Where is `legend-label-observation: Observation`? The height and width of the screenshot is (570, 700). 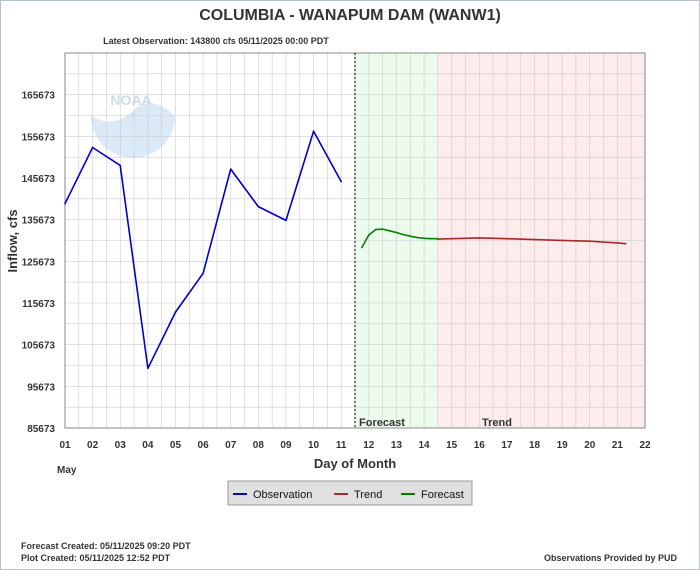 legend-label-observation: Observation is located at coordinates (282, 495).